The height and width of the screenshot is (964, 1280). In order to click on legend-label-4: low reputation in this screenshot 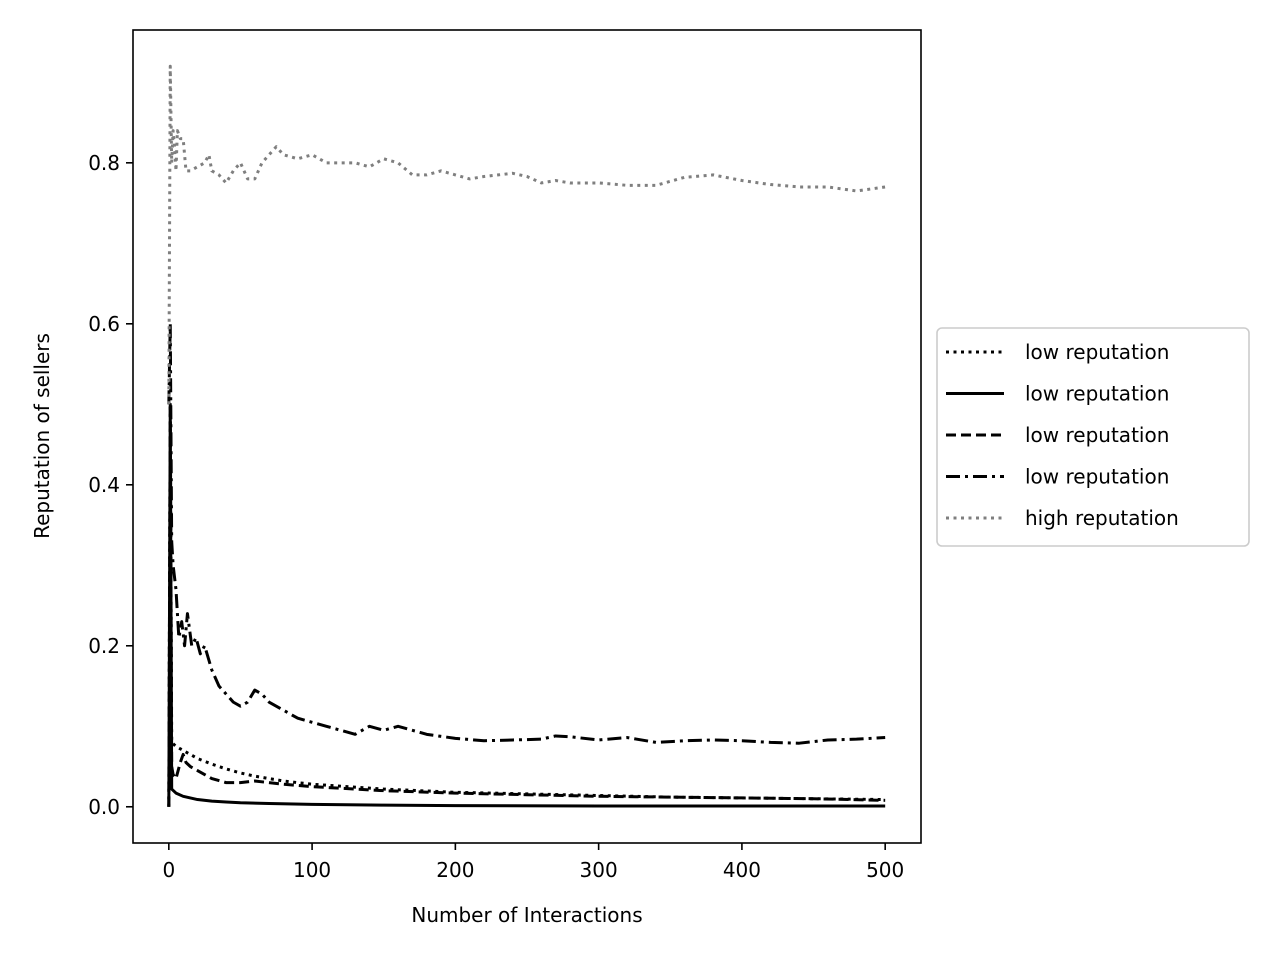, I will do `click(1097, 477)`.